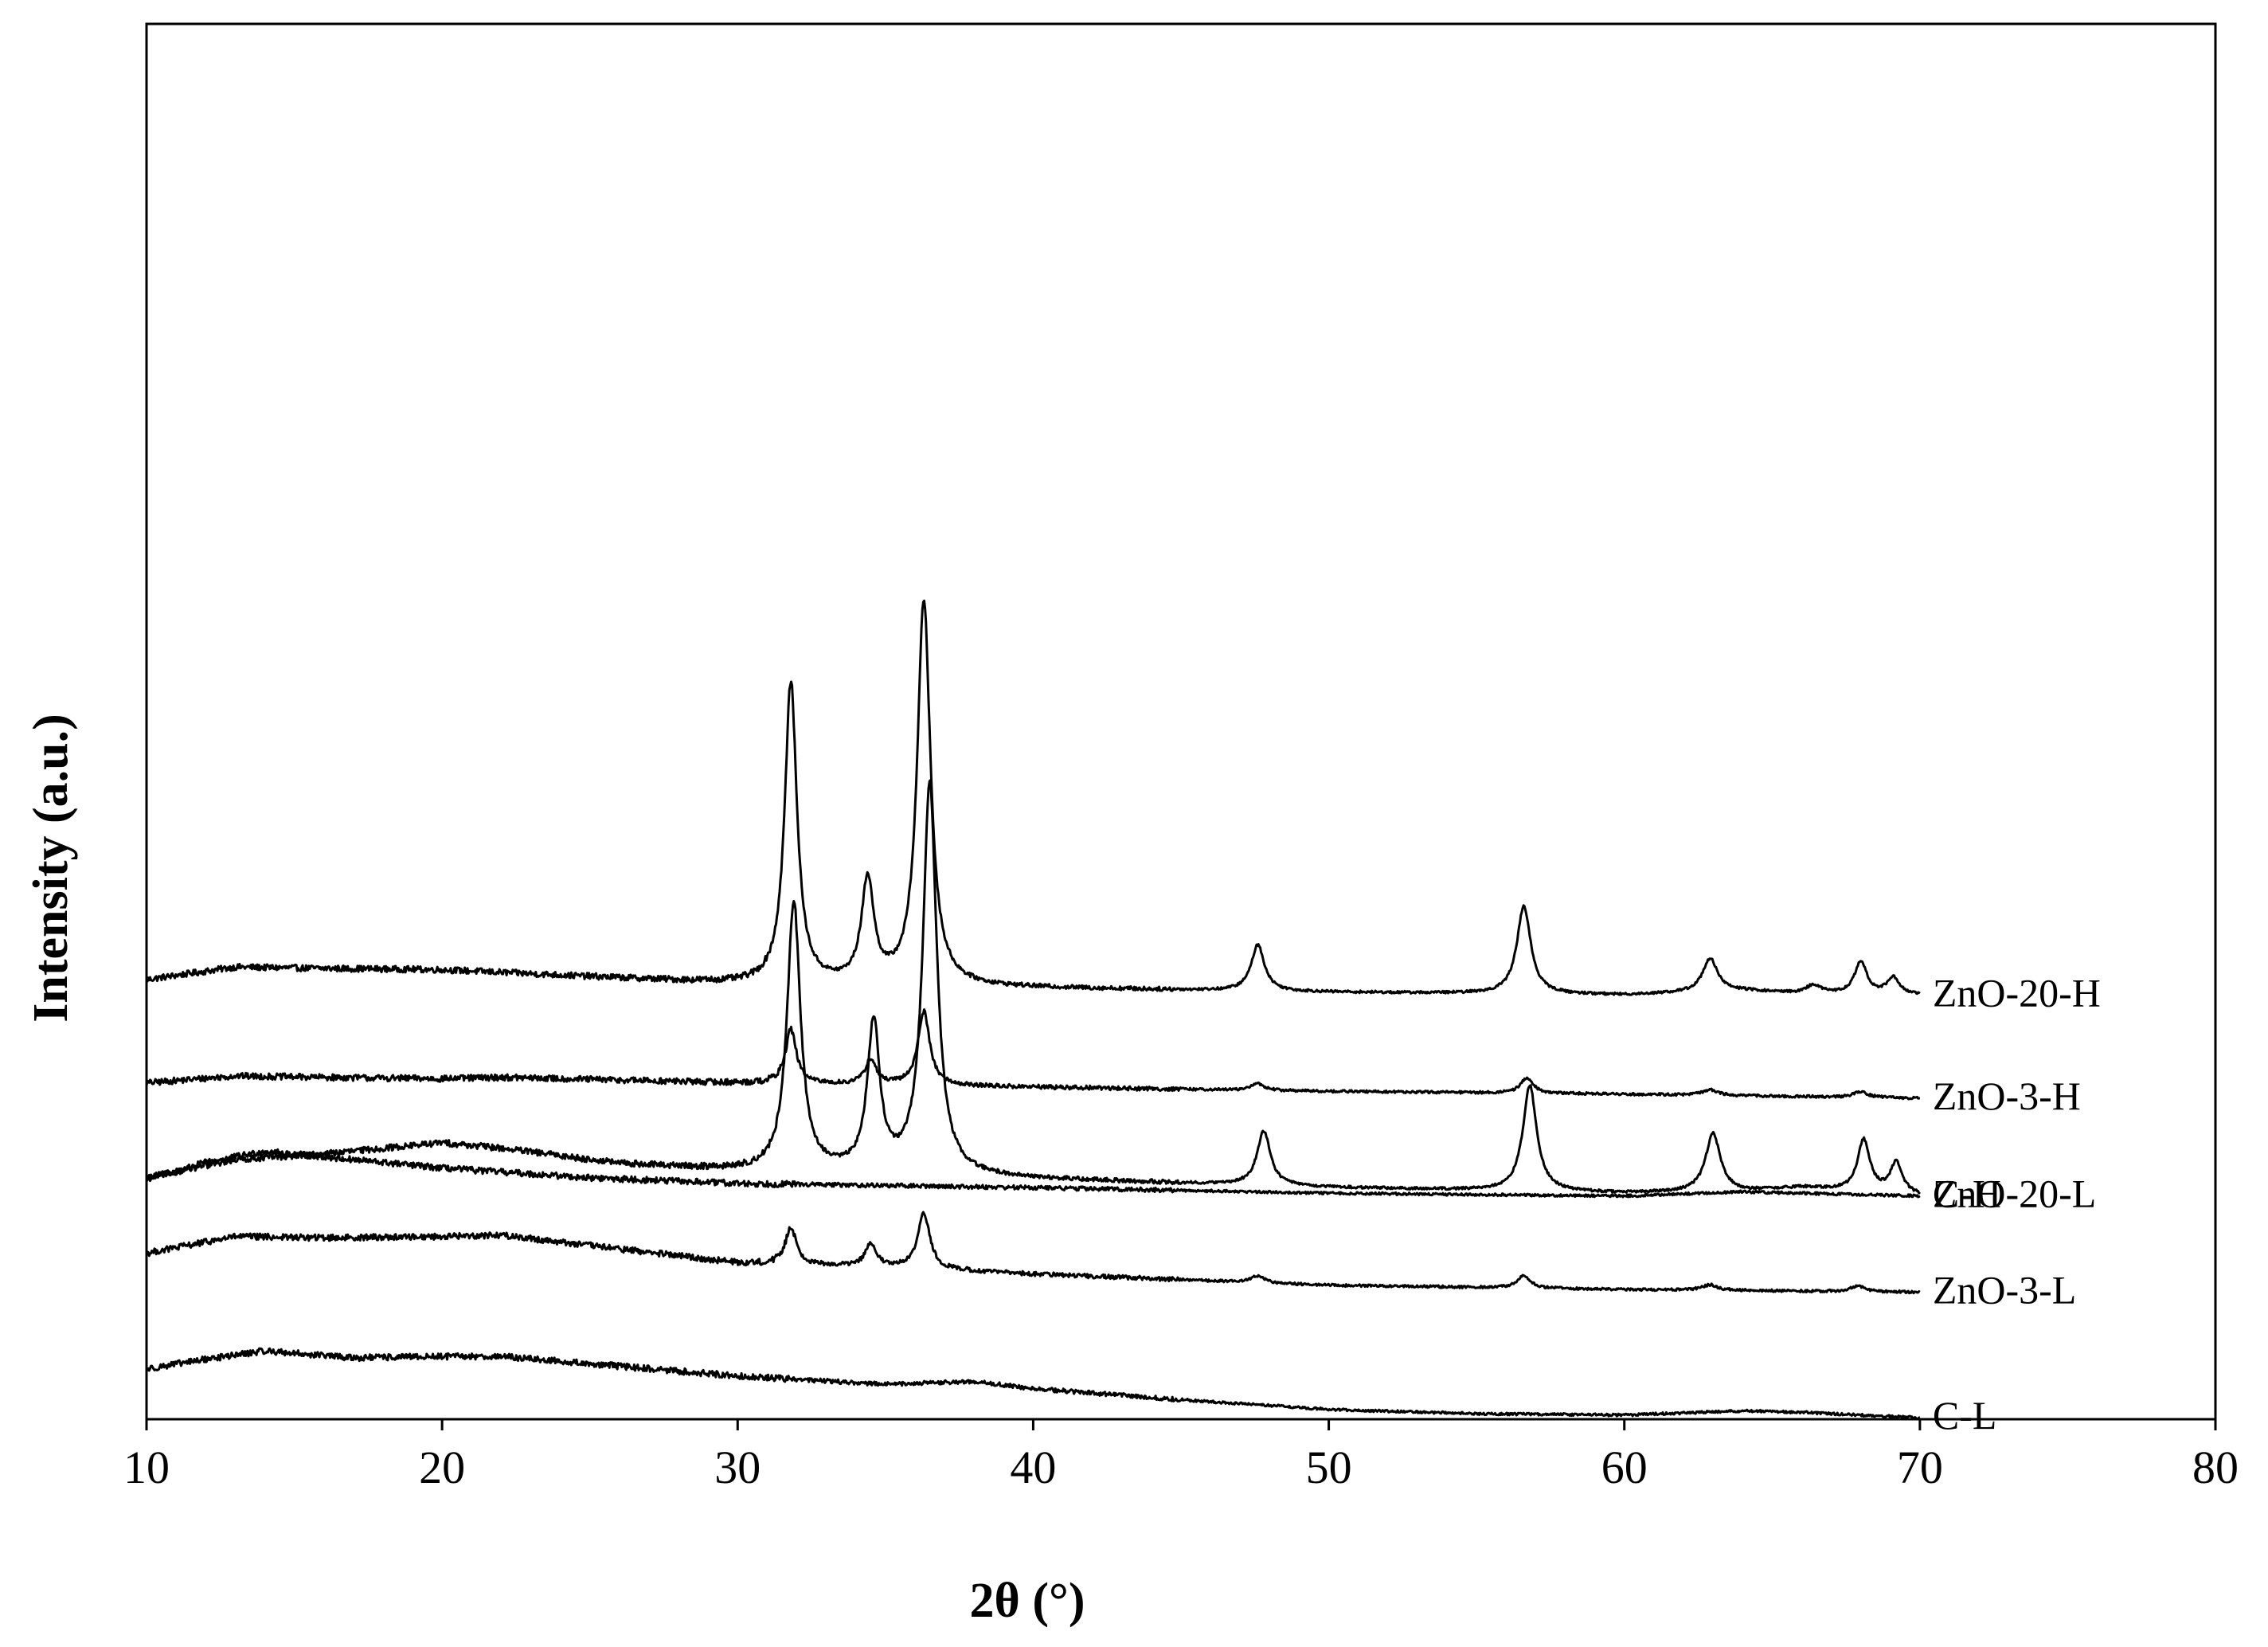  Describe the element at coordinates (51, 868) in the screenshot. I see `y-axis-title: Intensity (a.u.)` at that location.